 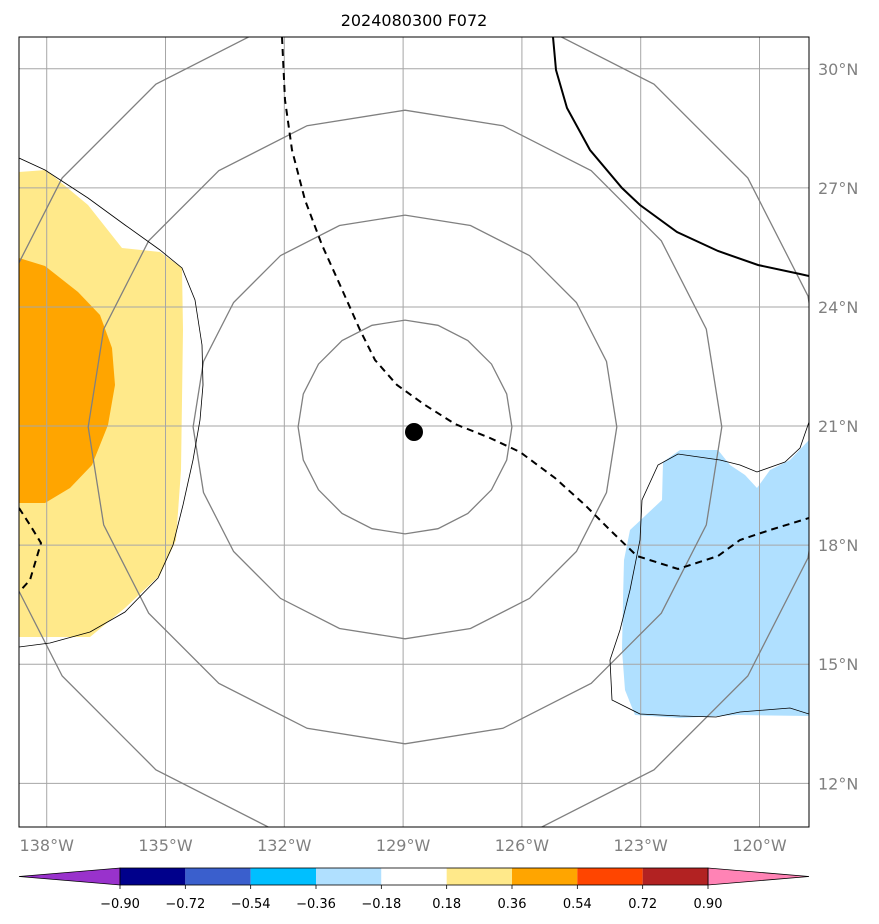 I want to click on colorbar-tick-label: −0.90, so click(x=120, y=904).